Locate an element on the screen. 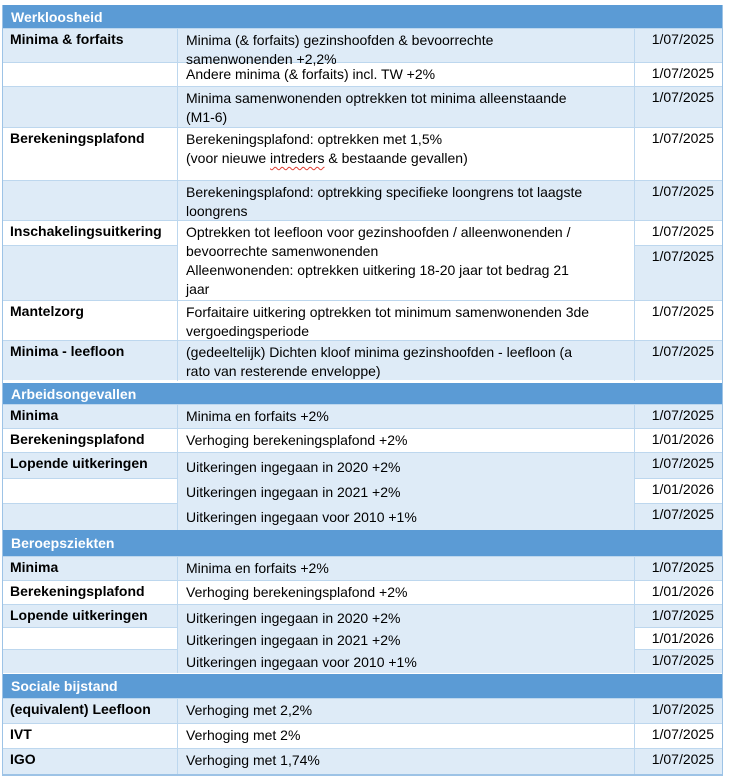  section-header-beroepsziekten: Beroepsziekten is located at coordinates (362, 543).